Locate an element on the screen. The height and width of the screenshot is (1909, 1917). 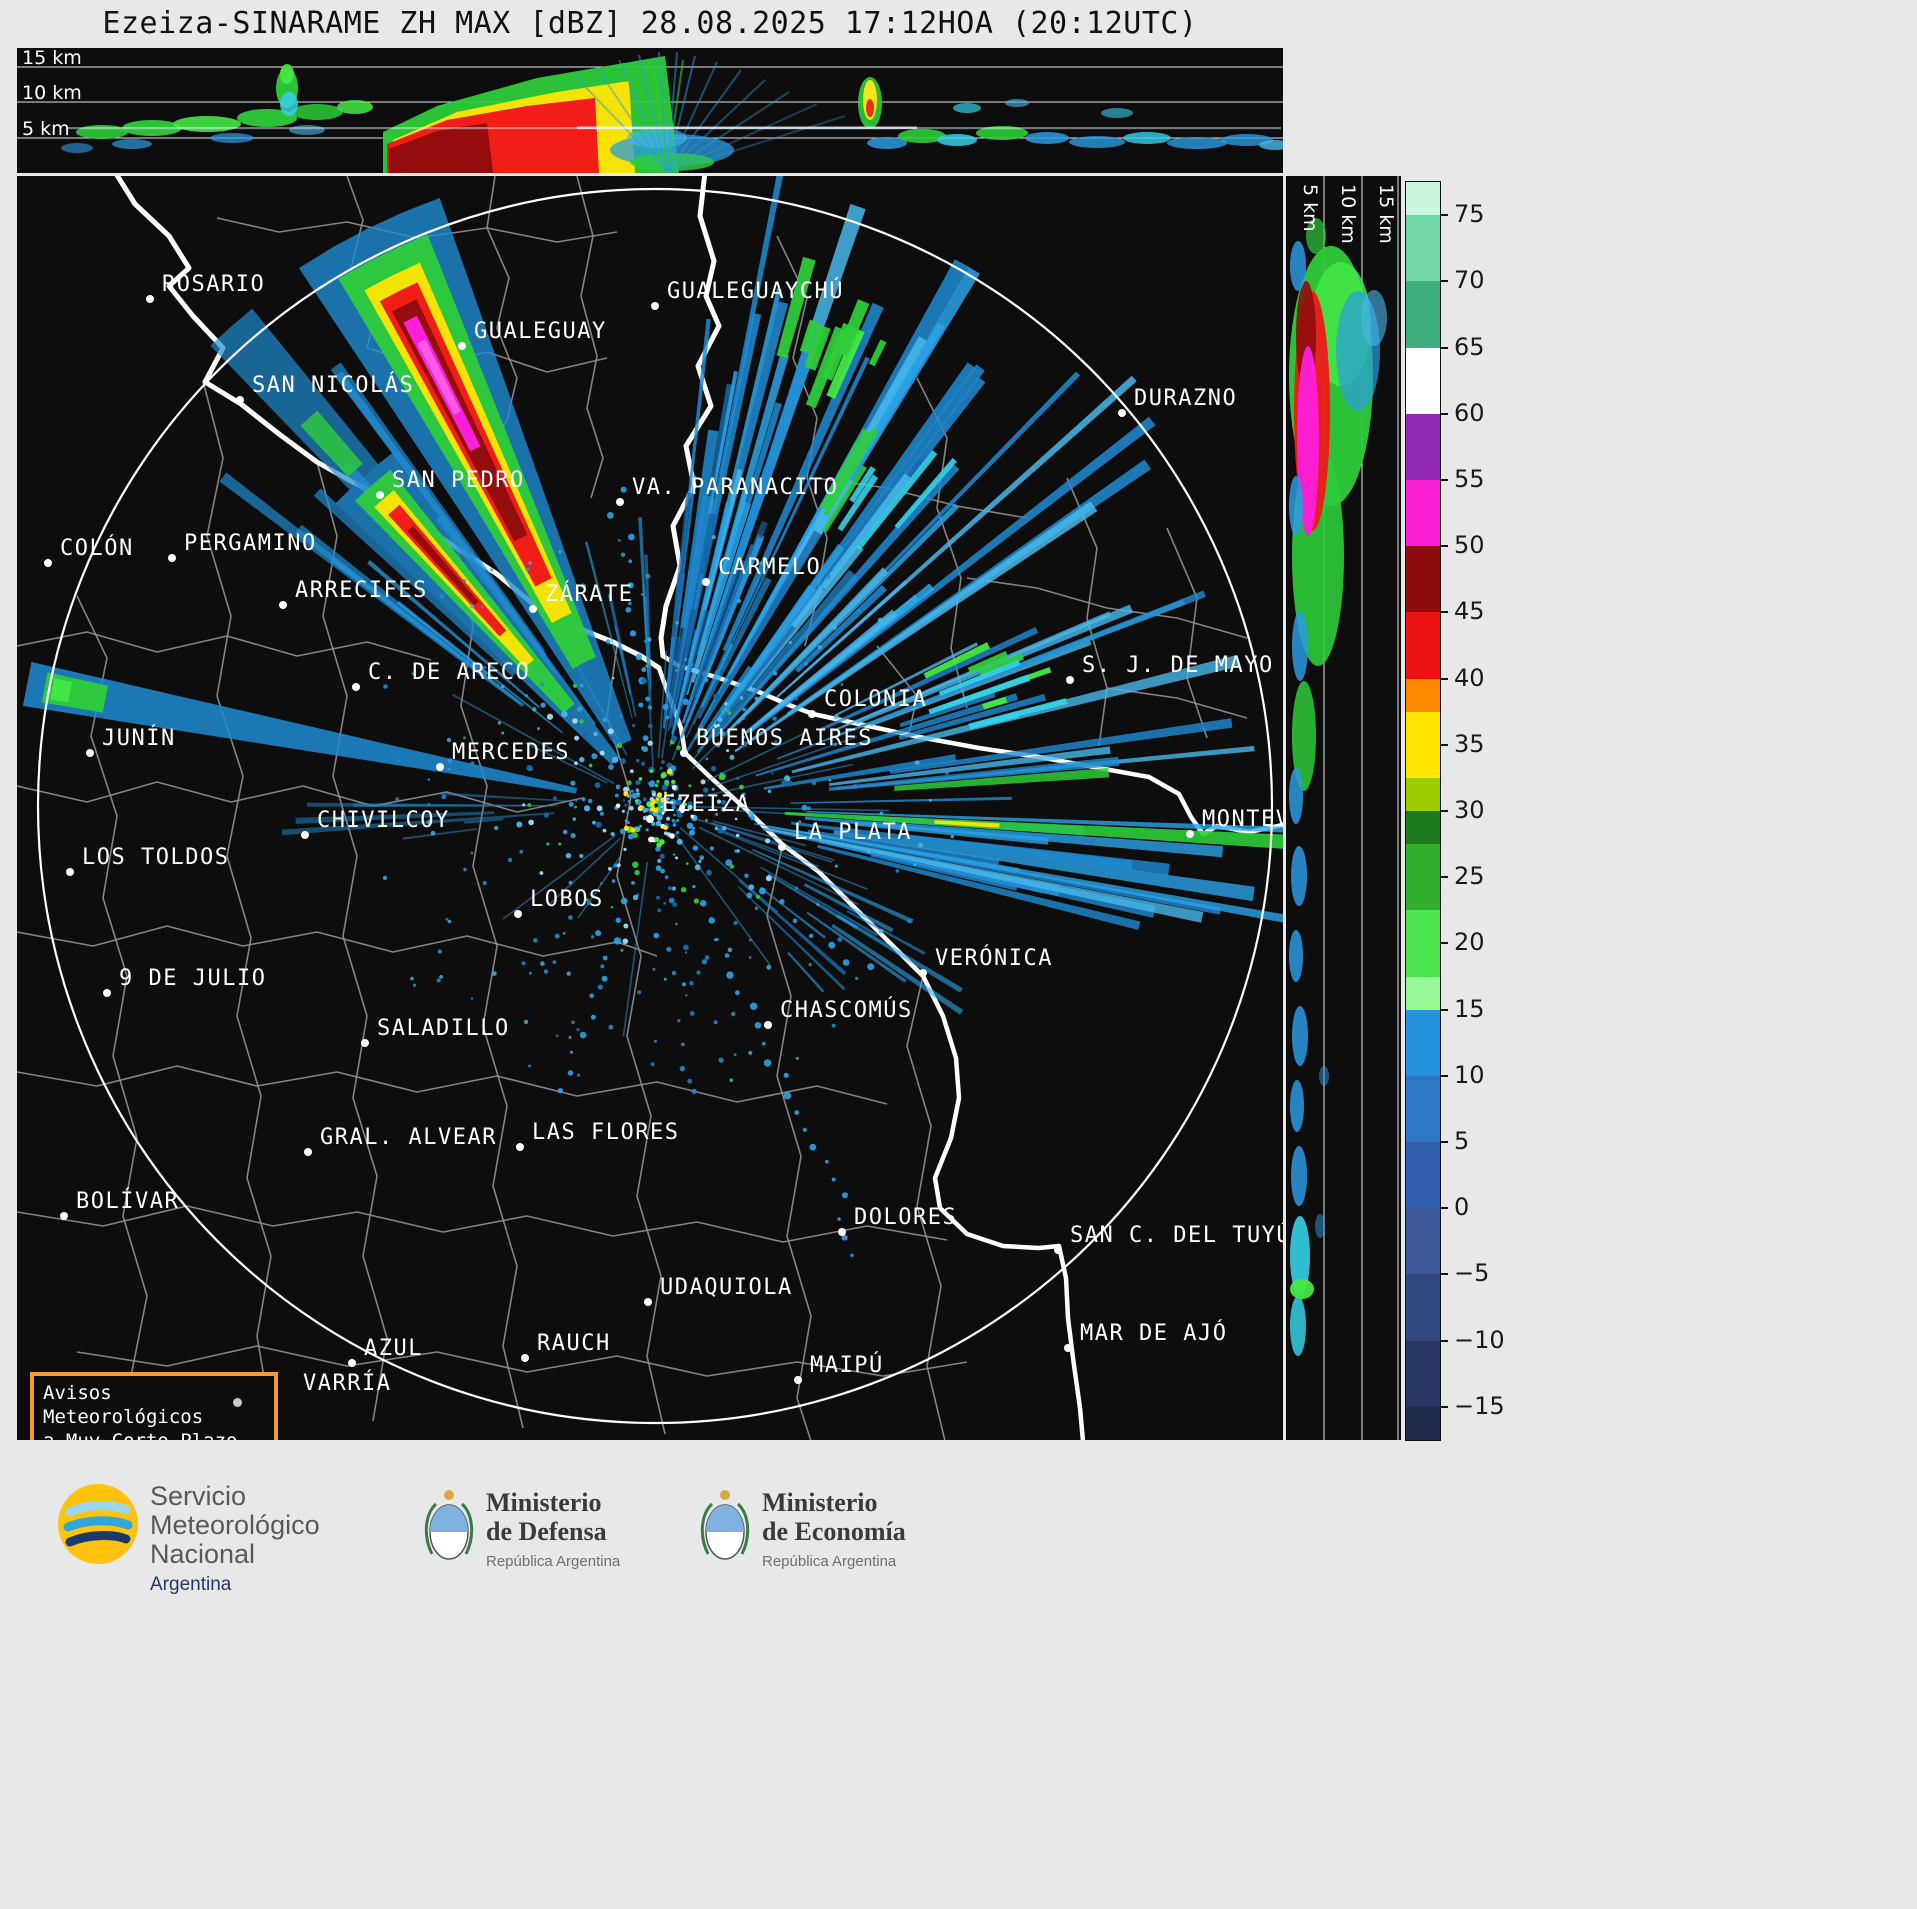
admin-boundary is located at coordinates (1187, 633).